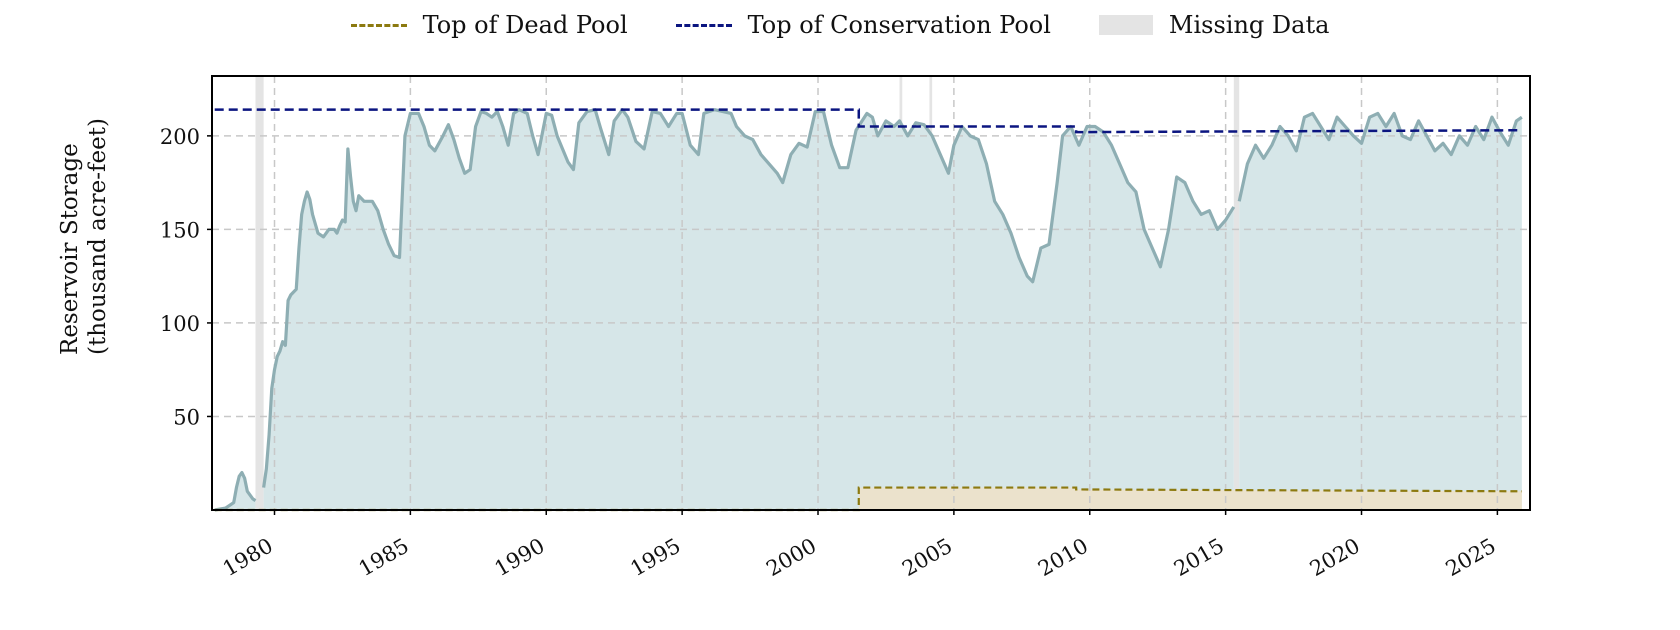 The width and height of the screenshot is (1680, 630). What do you see at coordinates (180, 230) in the screenshot?
I see `y-tick-label: 150` at bounding box center [180, 230].